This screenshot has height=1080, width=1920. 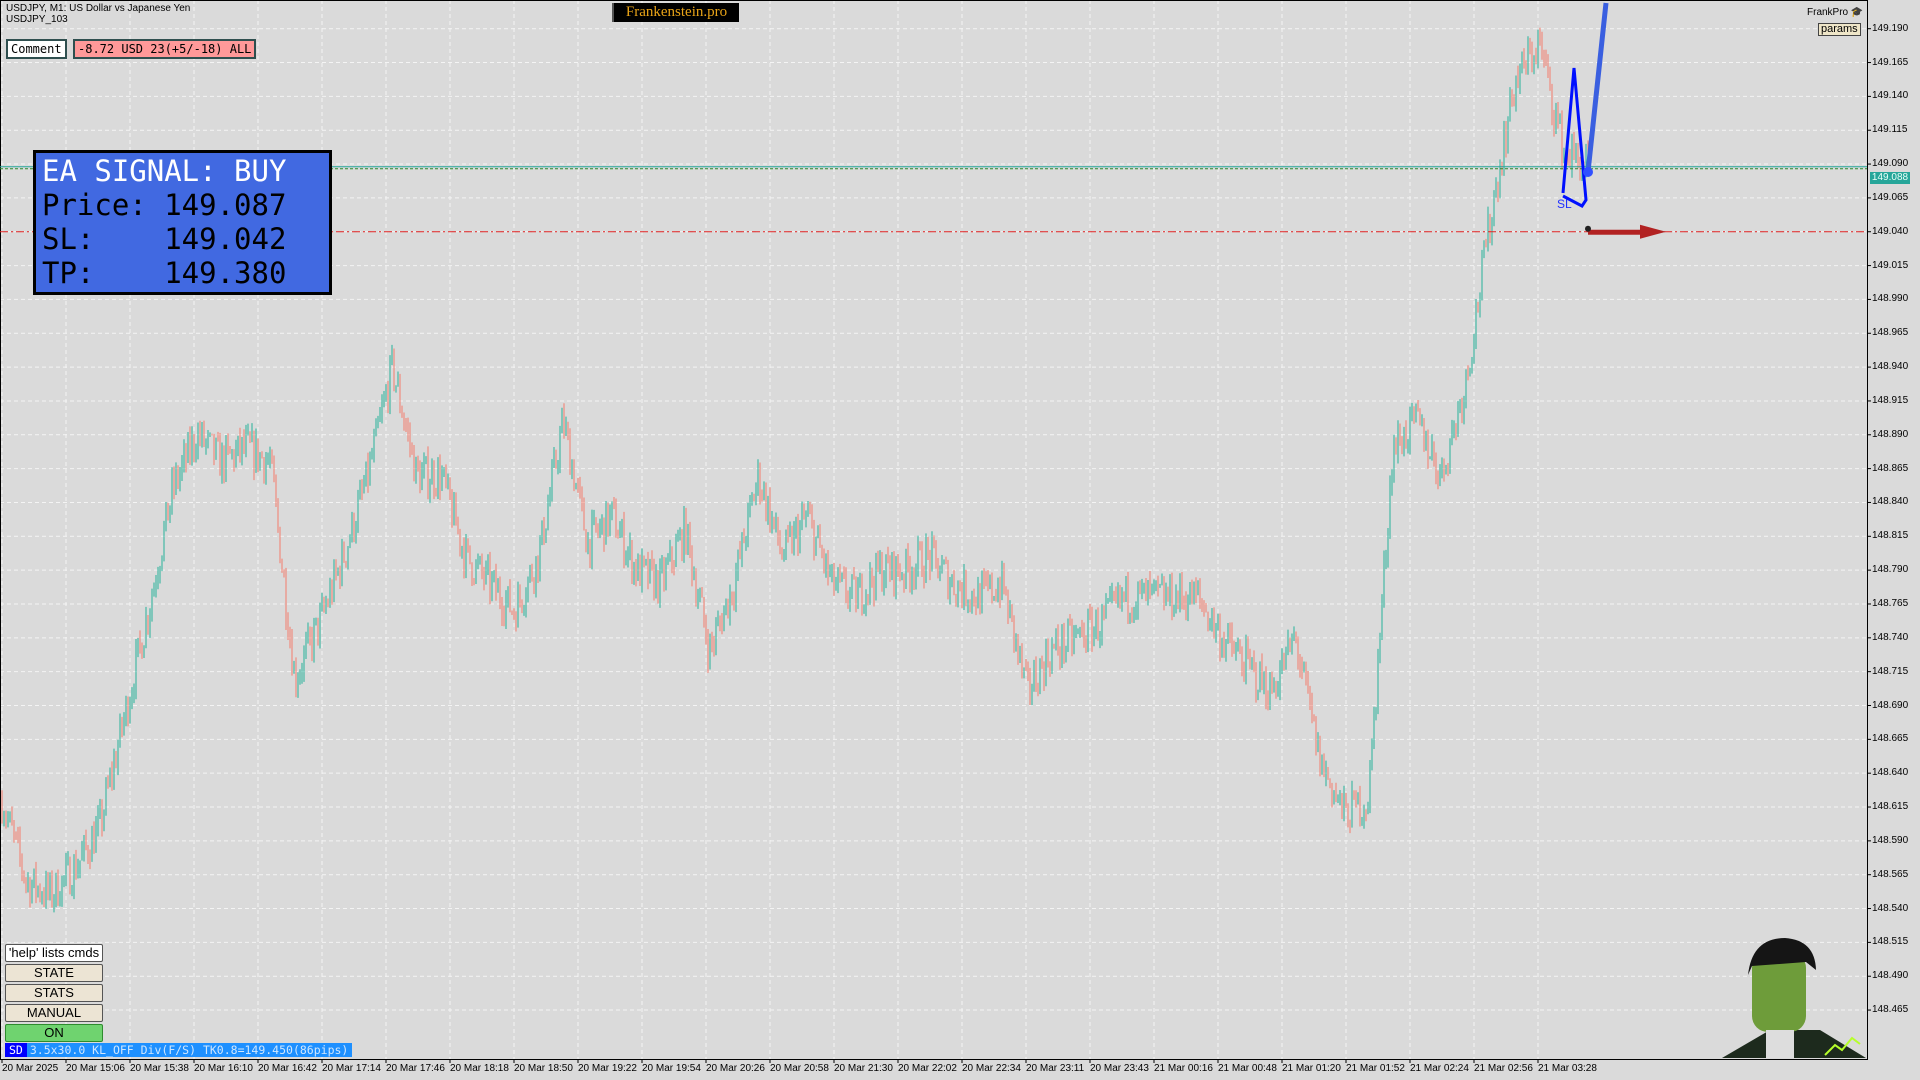 I want to click on time-axis-label: 21 Mar 00:48, so click(x=1247, y=1068).